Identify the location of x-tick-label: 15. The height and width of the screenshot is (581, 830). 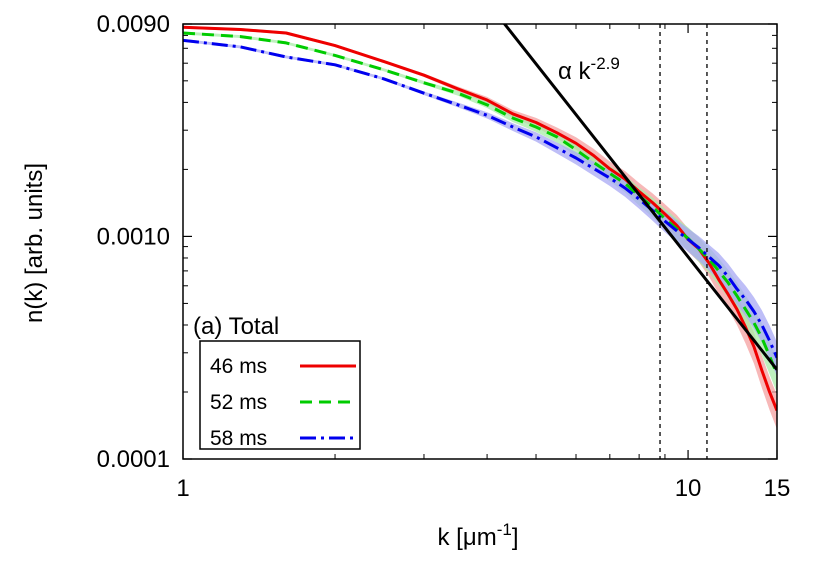
(777, 488).